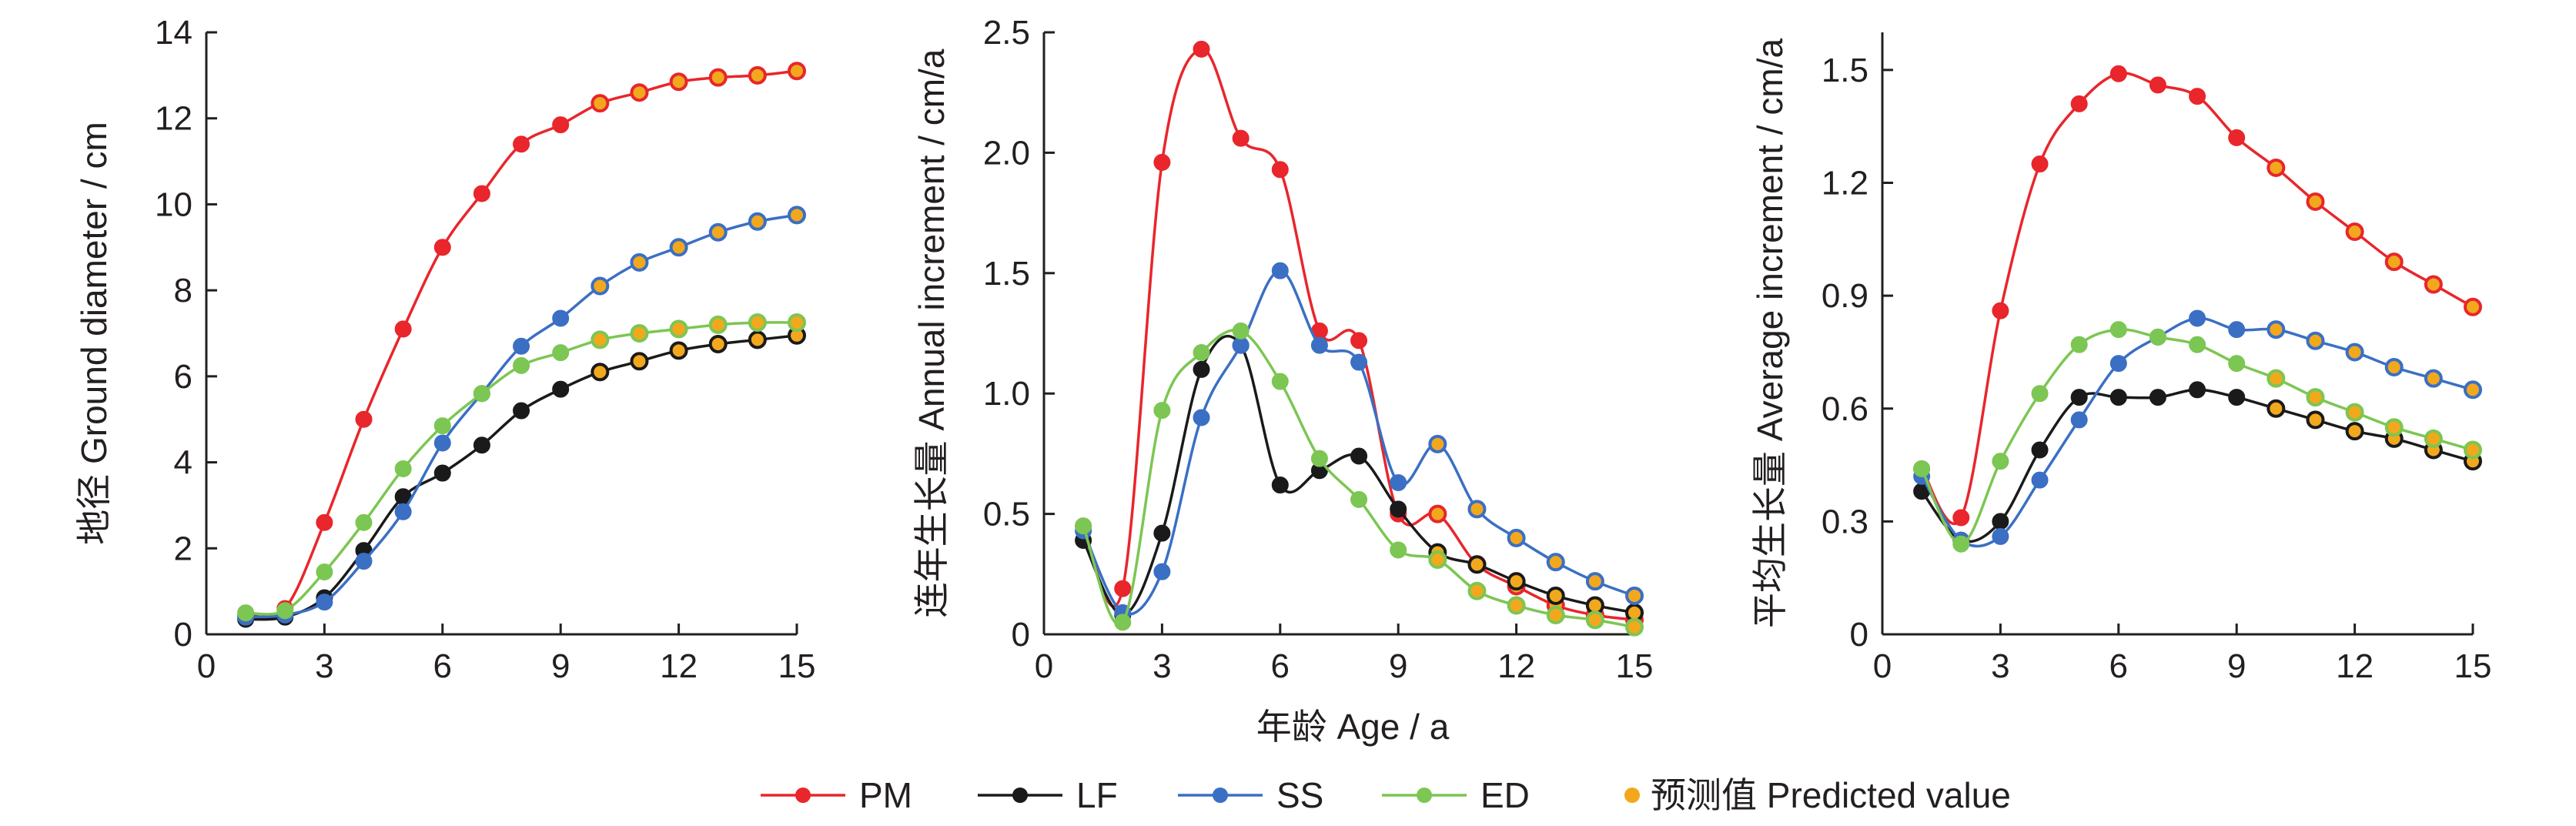 This screenshot has height=826, width=2576. What do you see at coordinates (2473, 666) in the screenshot?
I see `x-tick-label: 15` at bounding box center [2473, 666].